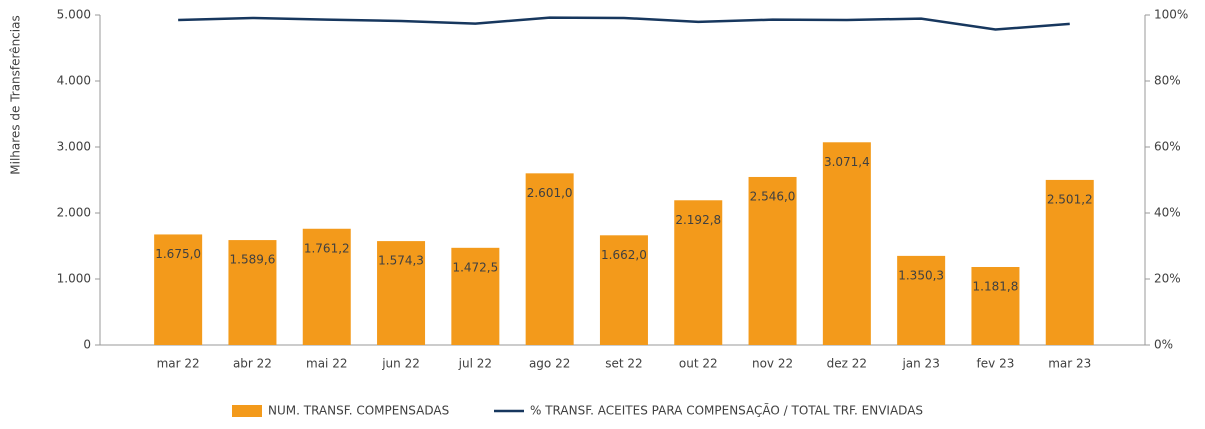 The width and height of the screenshot is (1205, 429). I want to click on x-tick-label: mar 22, so click(178, 364).